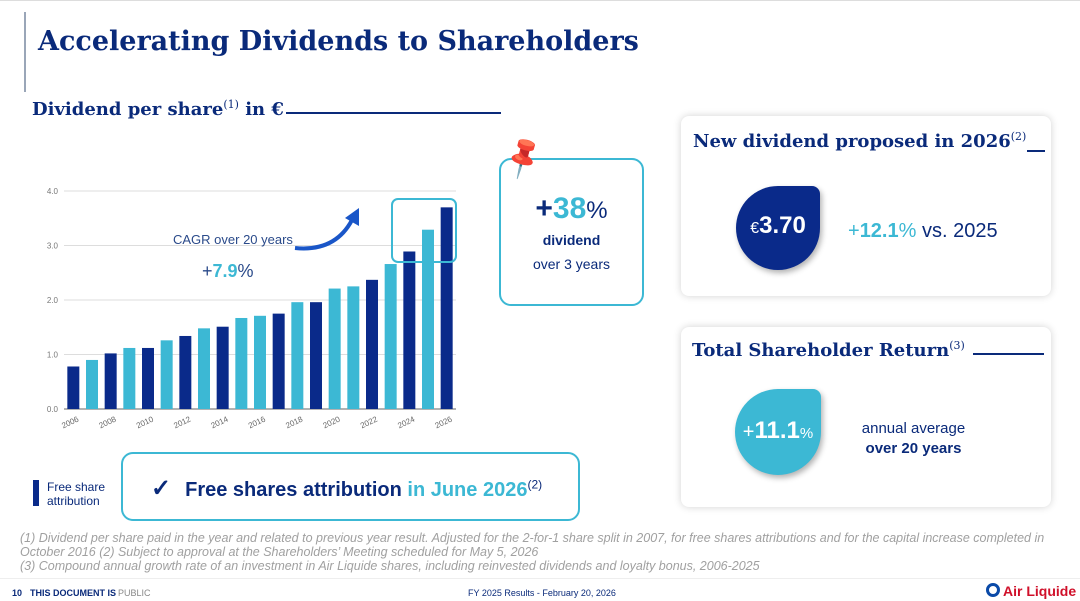  I want to click on check-icon: ✓, so click(161, 488).